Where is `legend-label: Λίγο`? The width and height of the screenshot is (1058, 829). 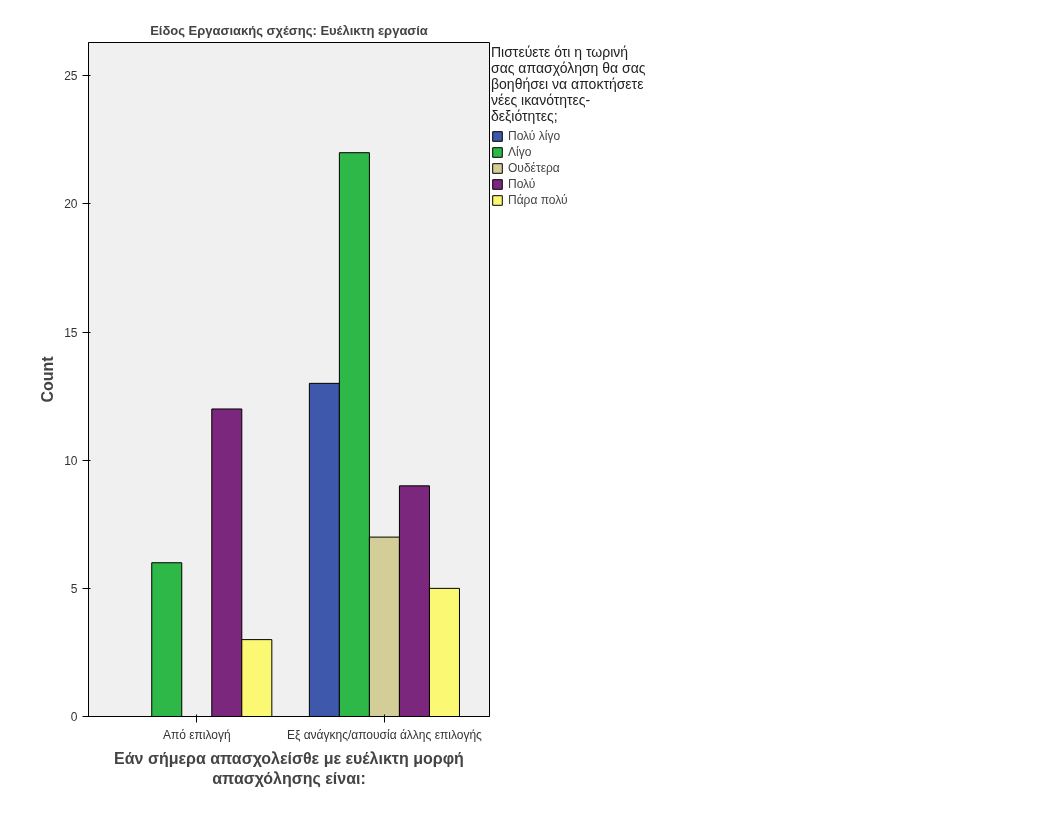 legend-label: Λίγο is located at coordinates (520, 152).